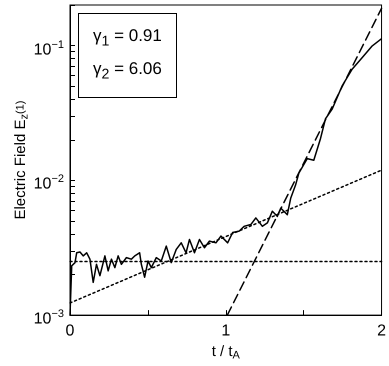 The width and height of the screenshot is (389, 366). I want to click on y-tick-label: 10$^{−2}$, so click(49, 183).